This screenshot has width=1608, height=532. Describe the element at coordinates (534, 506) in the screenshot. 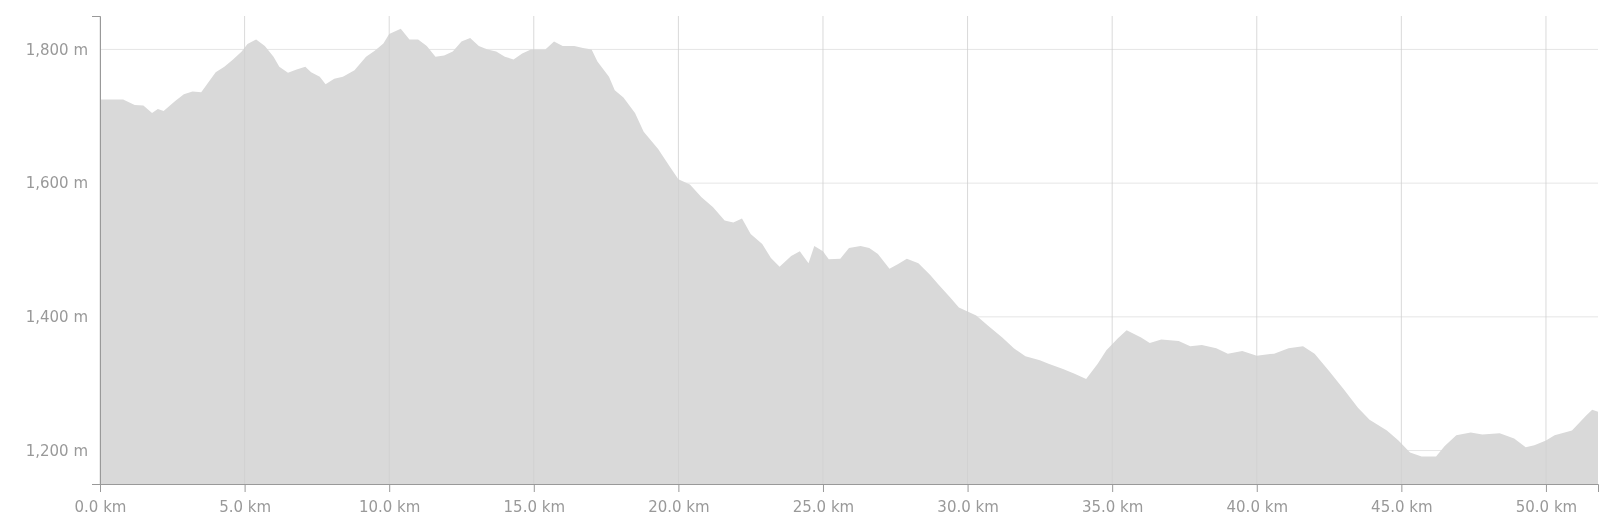

I see `x-tick-label: 15.0 km` at that location.